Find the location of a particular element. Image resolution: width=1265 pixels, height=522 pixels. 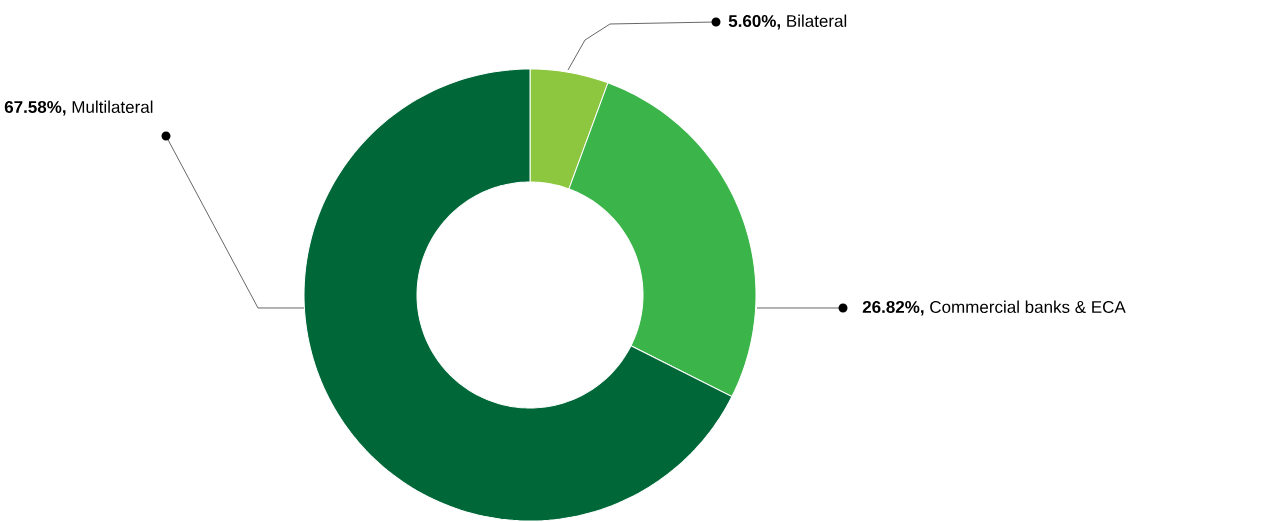

slice-label: Commercial banks & ECA is located at coordinates (1028, 307).